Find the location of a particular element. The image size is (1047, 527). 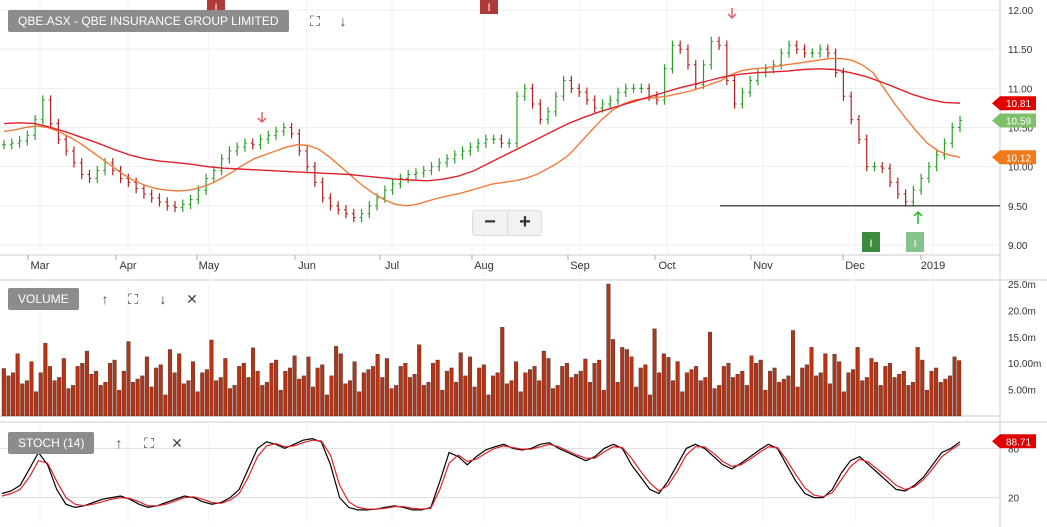

volume-tick-label: 20.0m is located at coordinates (1022, 311).